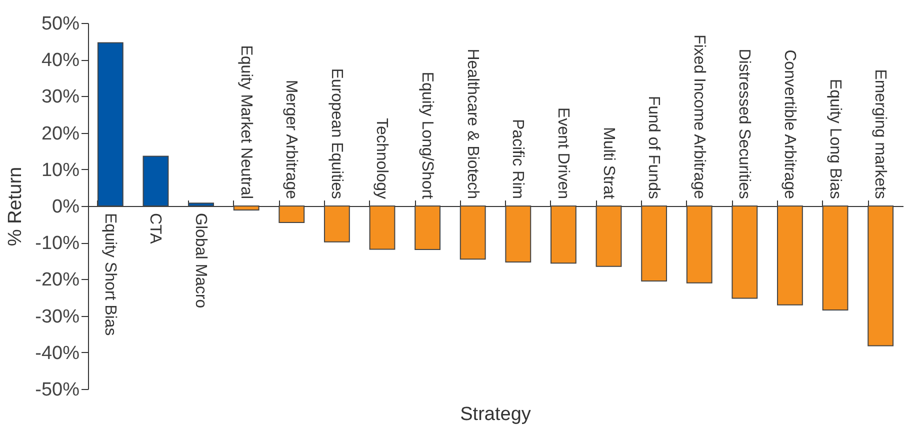 This screenshot has width=921, height=437. Describe the element at coordinates (60, 133) in the screenshot. I see `y-tick-label: 20%` at that location.